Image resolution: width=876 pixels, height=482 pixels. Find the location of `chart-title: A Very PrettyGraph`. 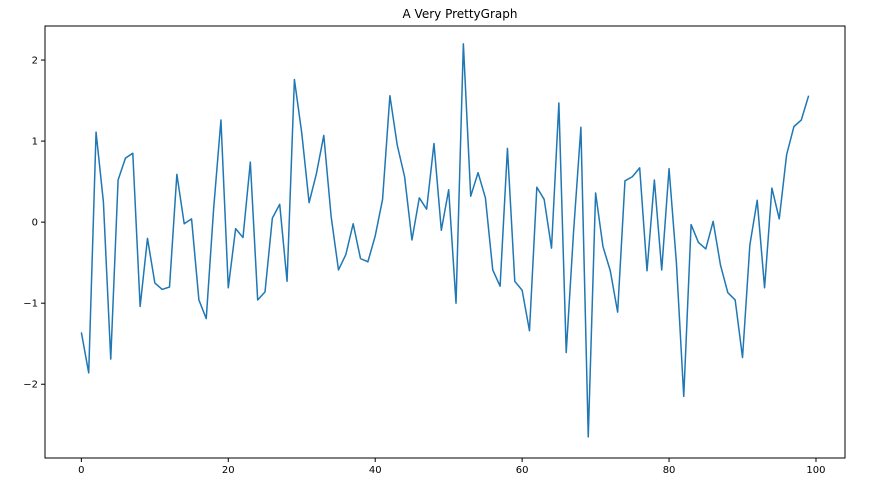

chart-title: A Very PrettyGraph is located at coordinates (460, 14).